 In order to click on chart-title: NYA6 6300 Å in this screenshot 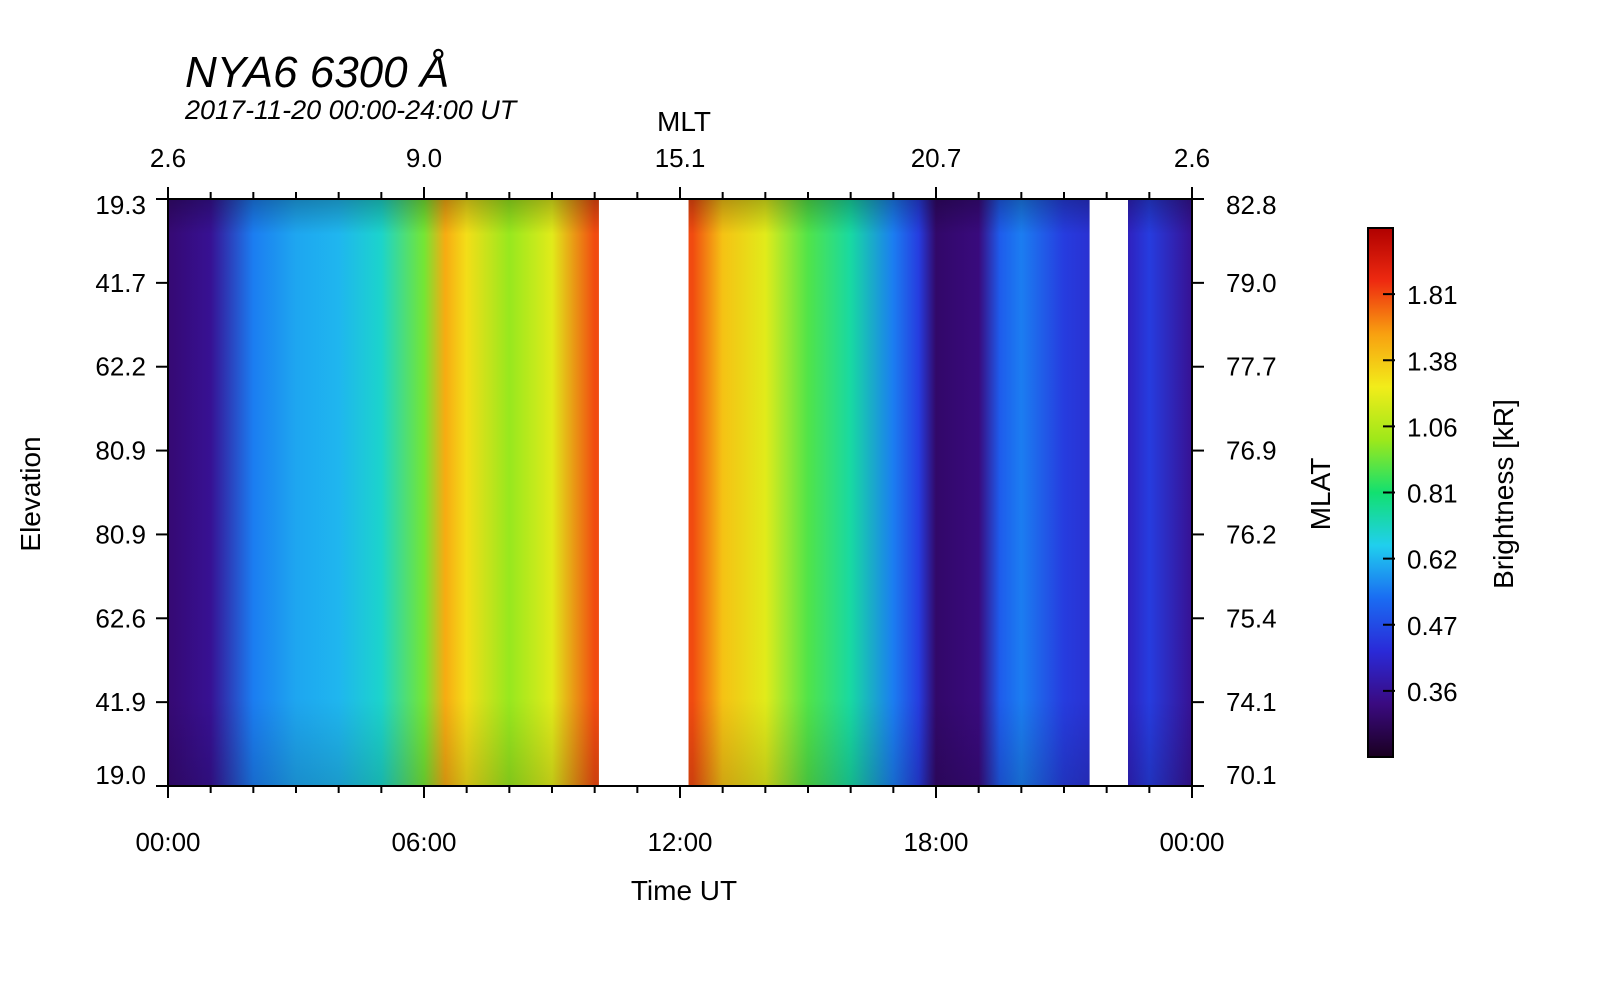, I will do `click(317, 72)`.